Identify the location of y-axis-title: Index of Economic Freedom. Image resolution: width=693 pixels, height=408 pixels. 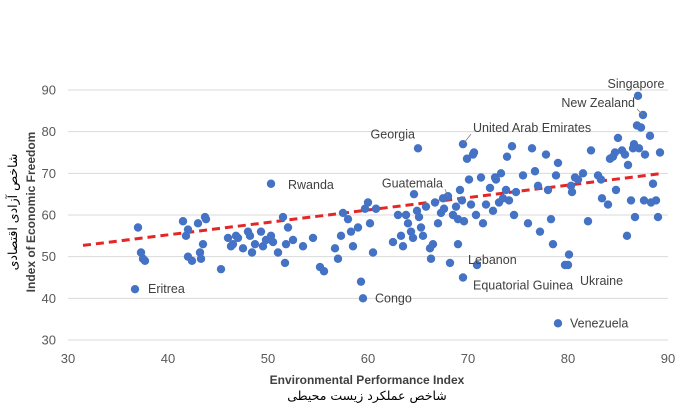
(31, 212).